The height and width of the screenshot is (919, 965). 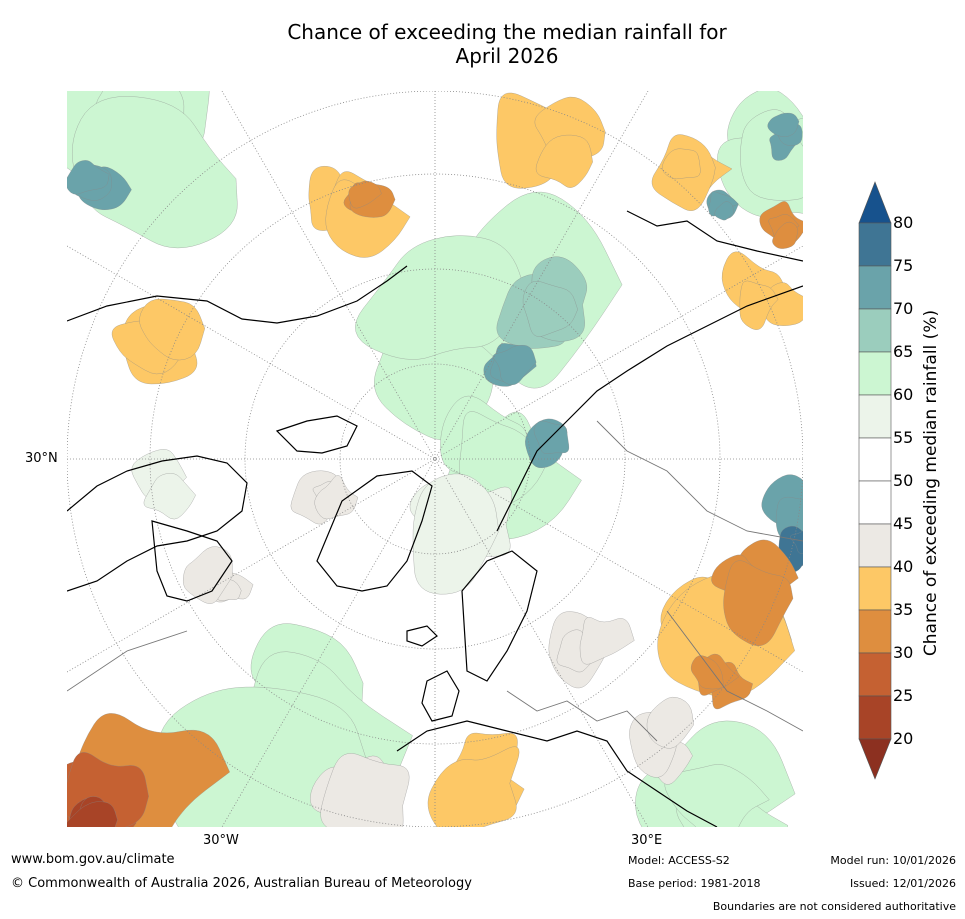 I want to click on colorbar-tick-60: 60, so click(x=903, y=394).